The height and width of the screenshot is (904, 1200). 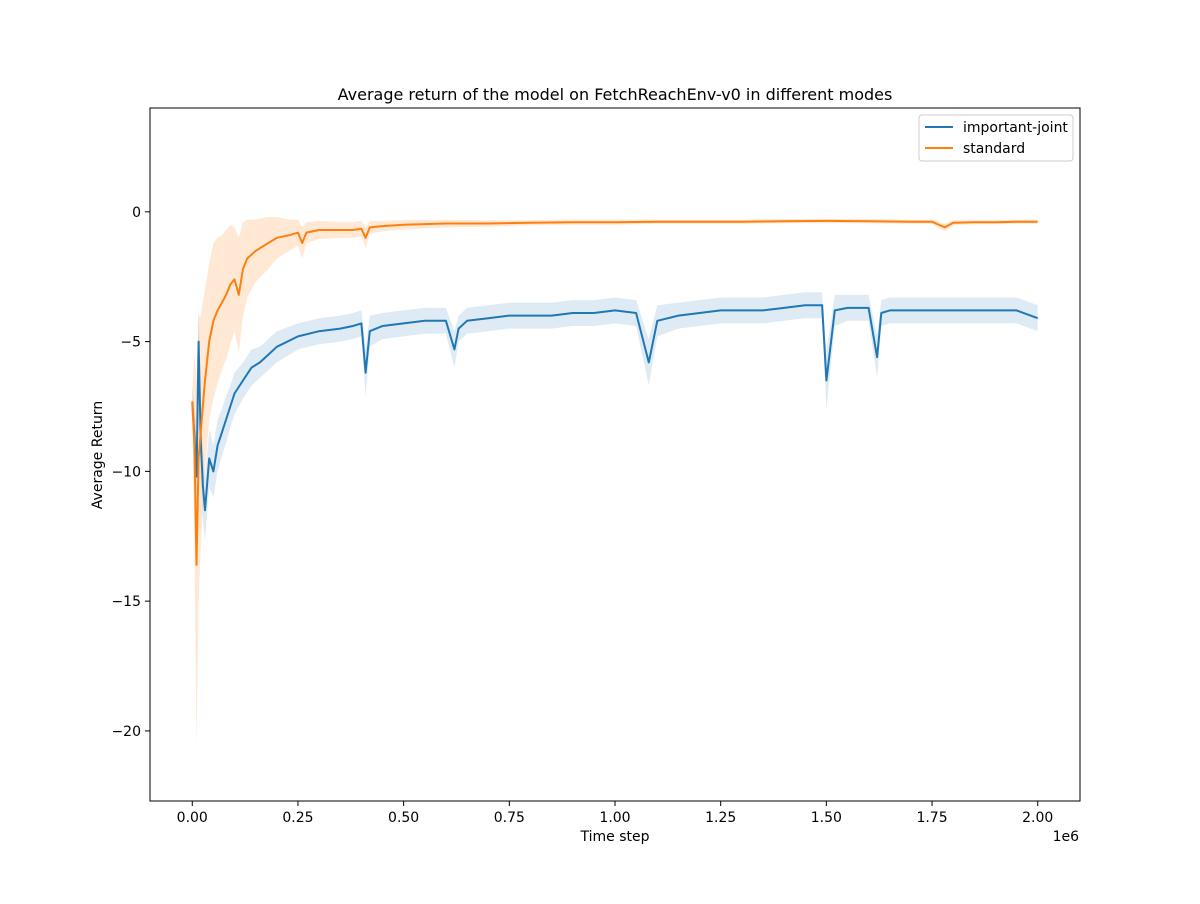 What do you see at coordinates (826, 818) in the screenshot?
I see `x-tick-label: 1.50` at bounding box center [826, 818].